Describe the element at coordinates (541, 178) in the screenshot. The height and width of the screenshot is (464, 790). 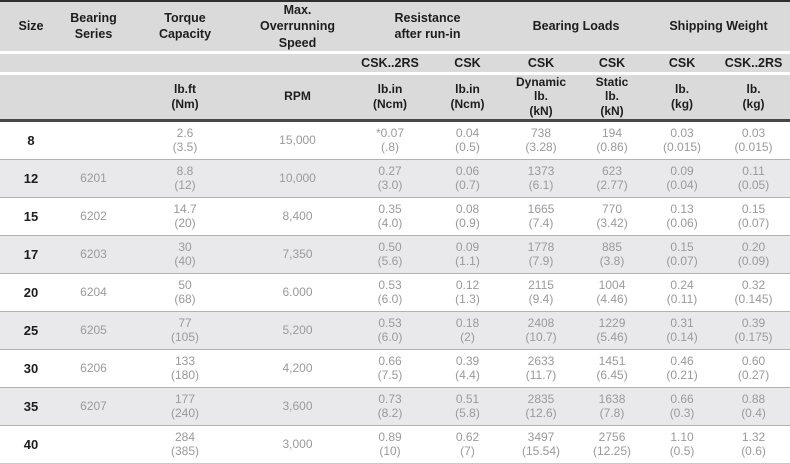
I see `cell-load-dynamic: 1373 (6.1)` at that location.